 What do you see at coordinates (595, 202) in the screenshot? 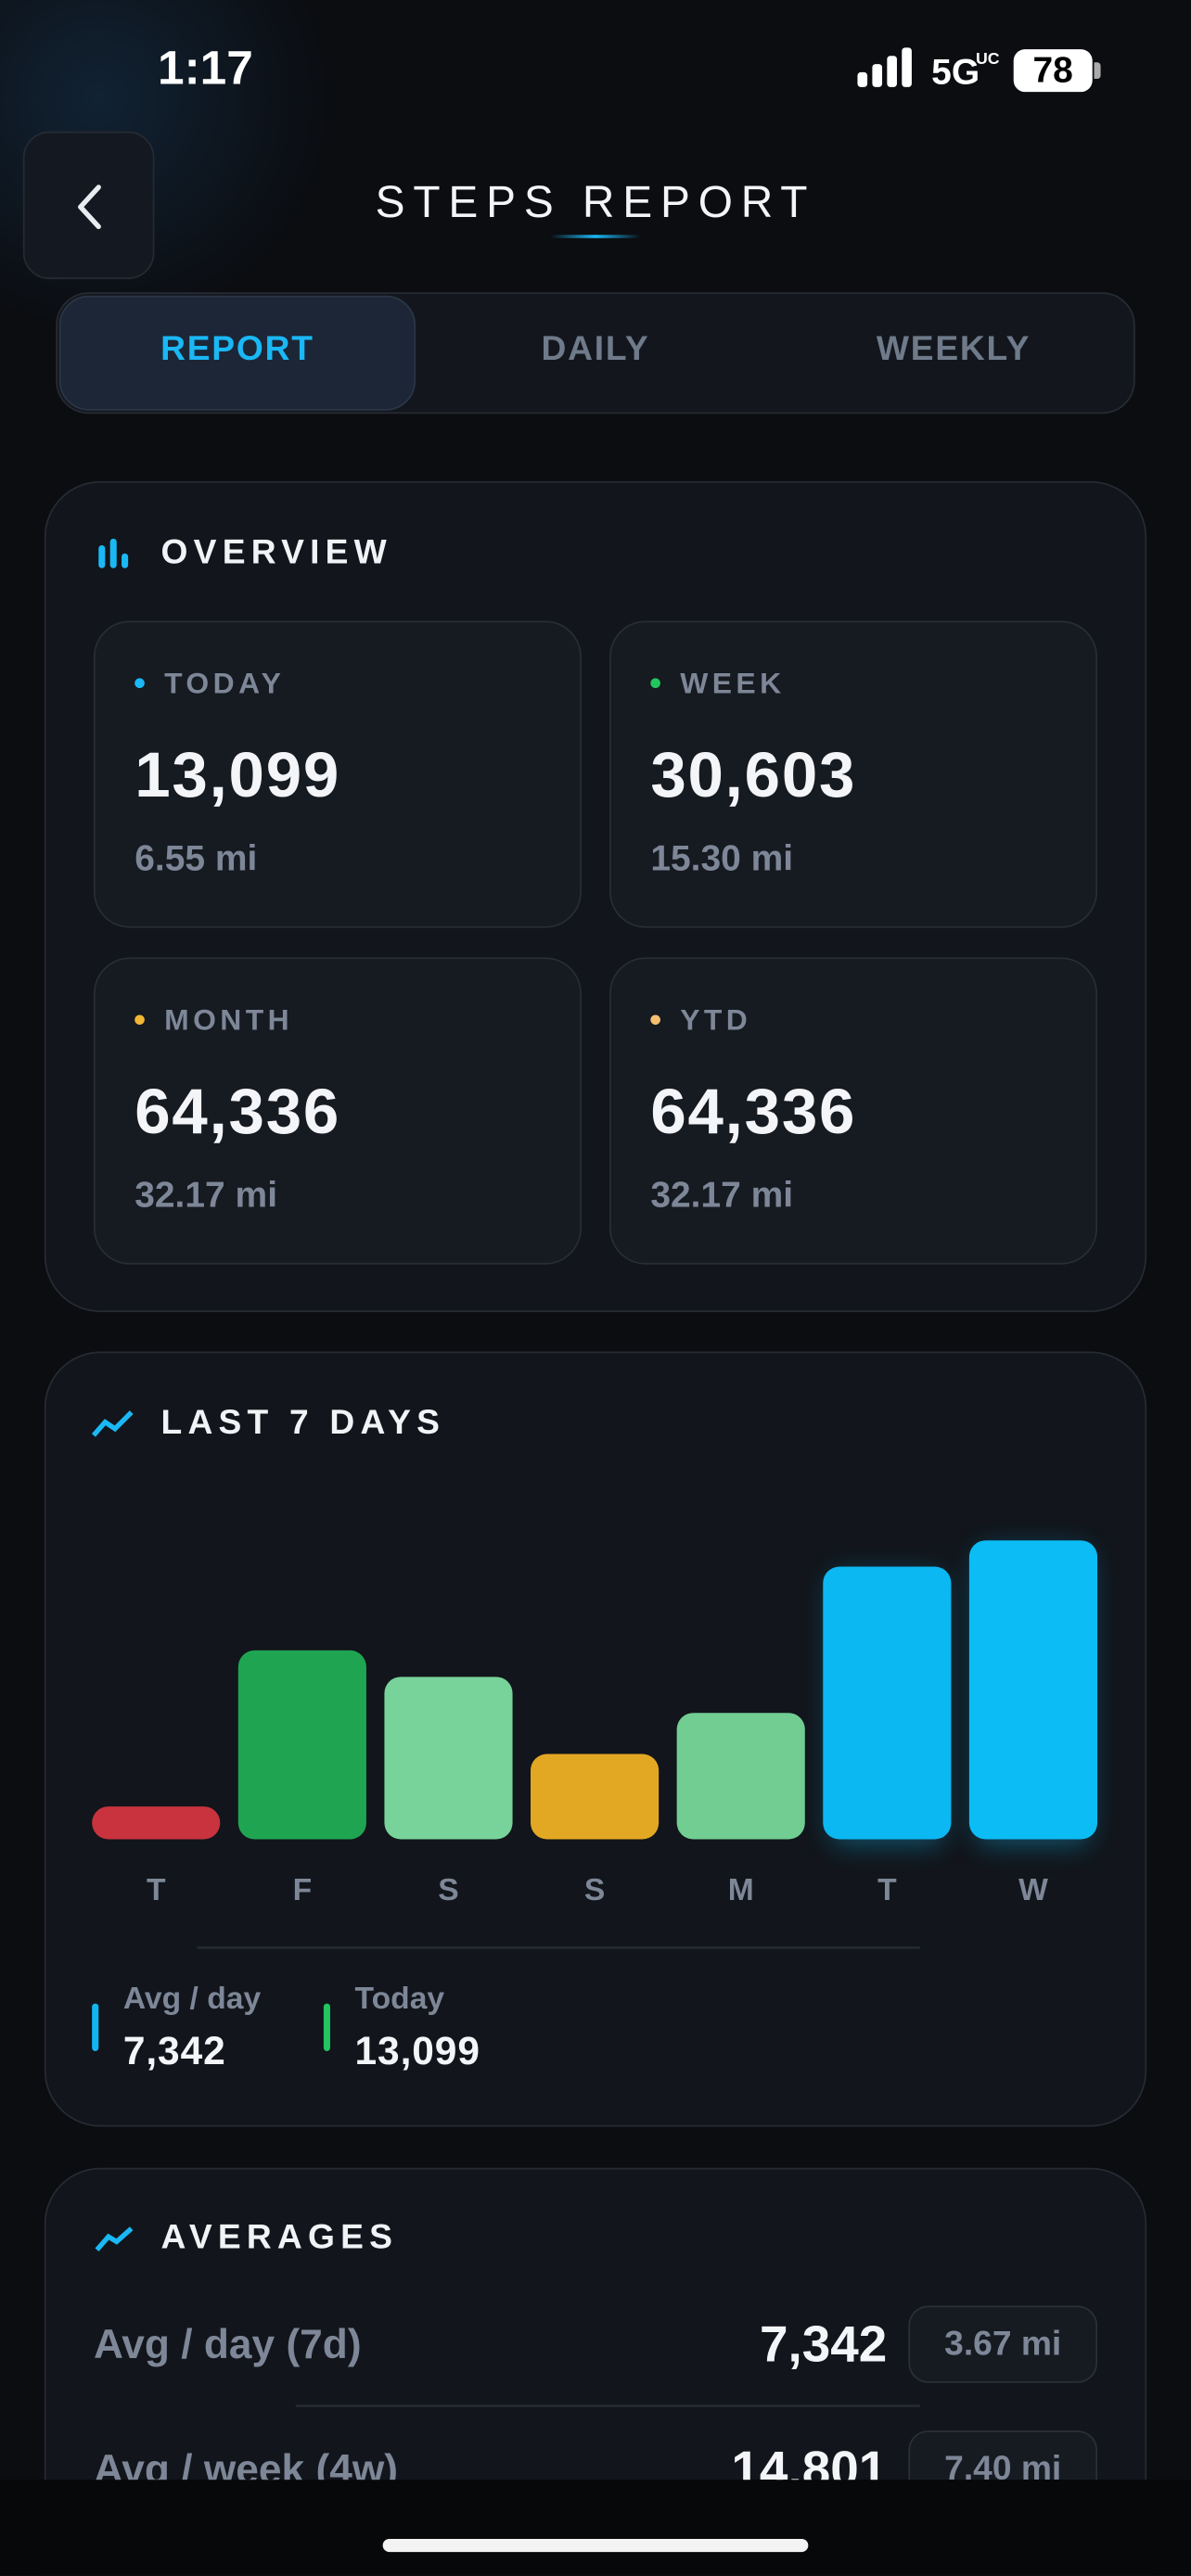
I see `screen-title: STEPS REPORT` at bounding box center [595, 202].